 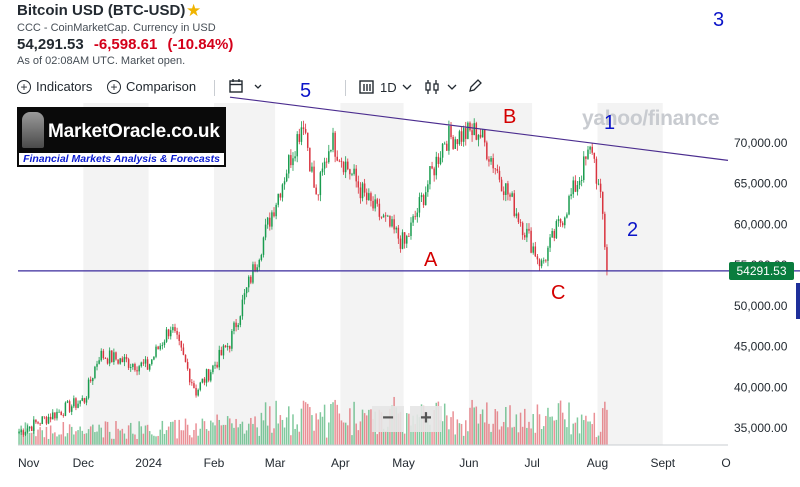 I want to click on chevron-down-icon, so click(x=407, y=87).